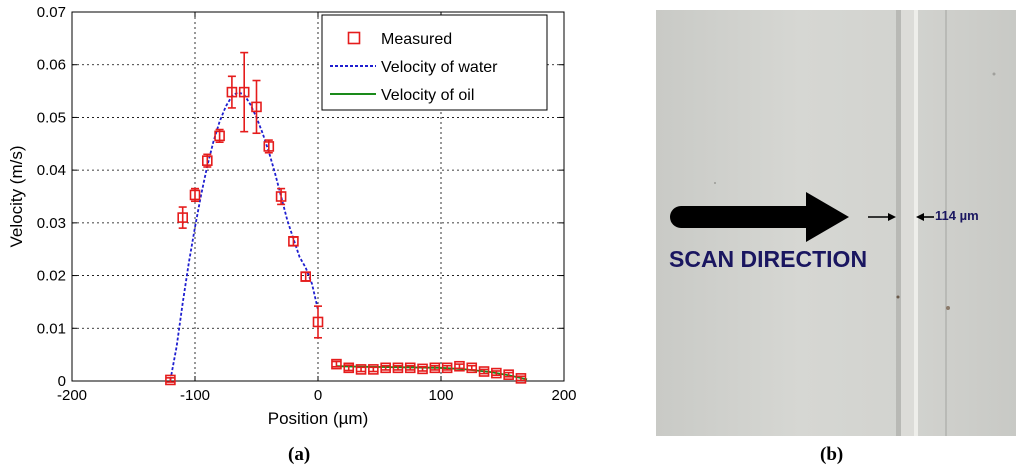 This screenshot has height=474, width=1024. What do you see at coordinates (882, 217) in the screenshot?
I see `width-arrow-left-icon` at bounding box center [882, 217].